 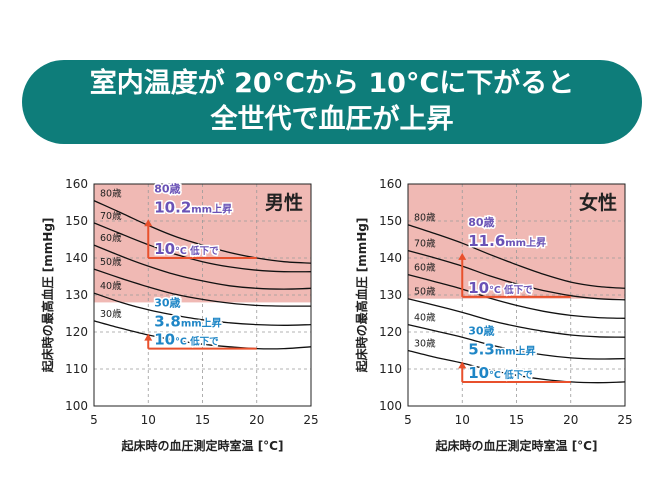 What do you see at coordinates (598, 202) in the screenshot?
I see `panel-label: 女性` at bounding box center [598, 202].